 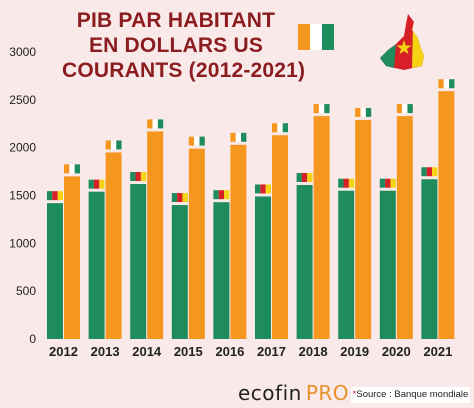 I want to click on x-tick-label: 2018, so click(x=313, y=351).